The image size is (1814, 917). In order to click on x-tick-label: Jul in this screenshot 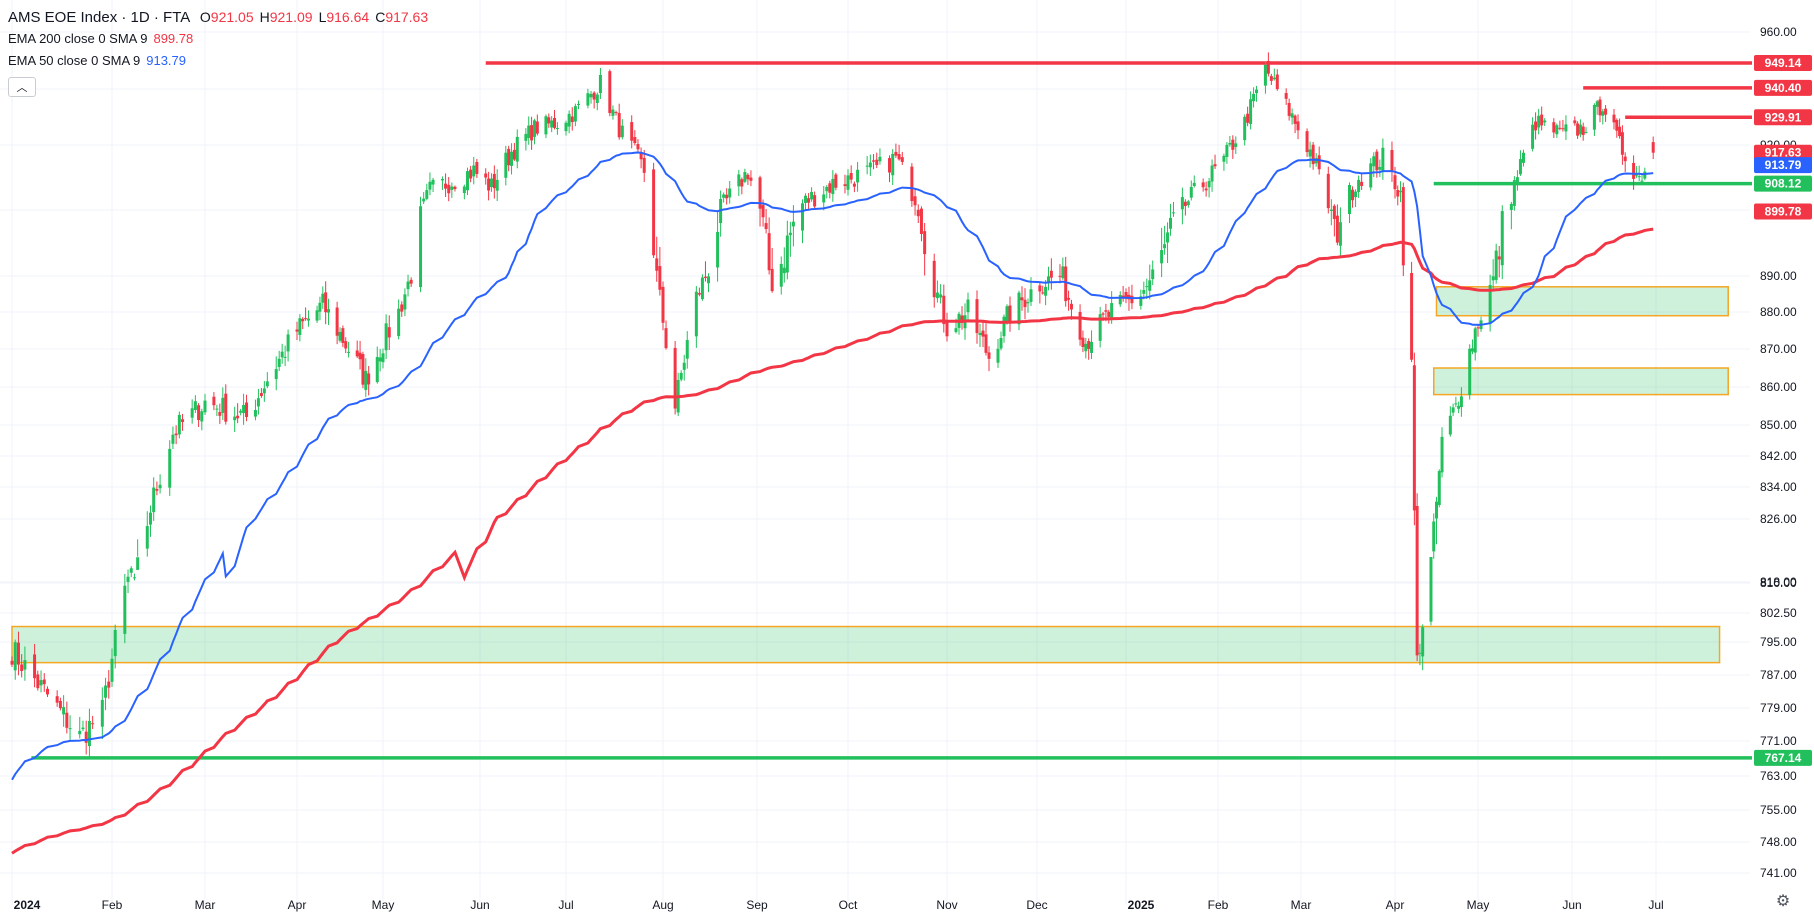, I will do `click(1655, 905)`.